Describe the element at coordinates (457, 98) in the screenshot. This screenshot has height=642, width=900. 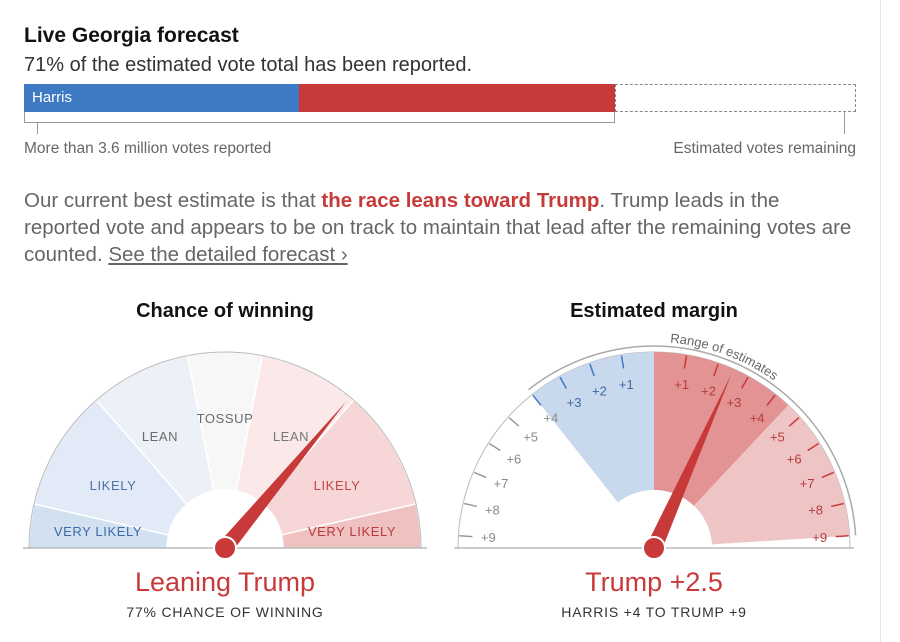
I see `trump-bar` at that location.